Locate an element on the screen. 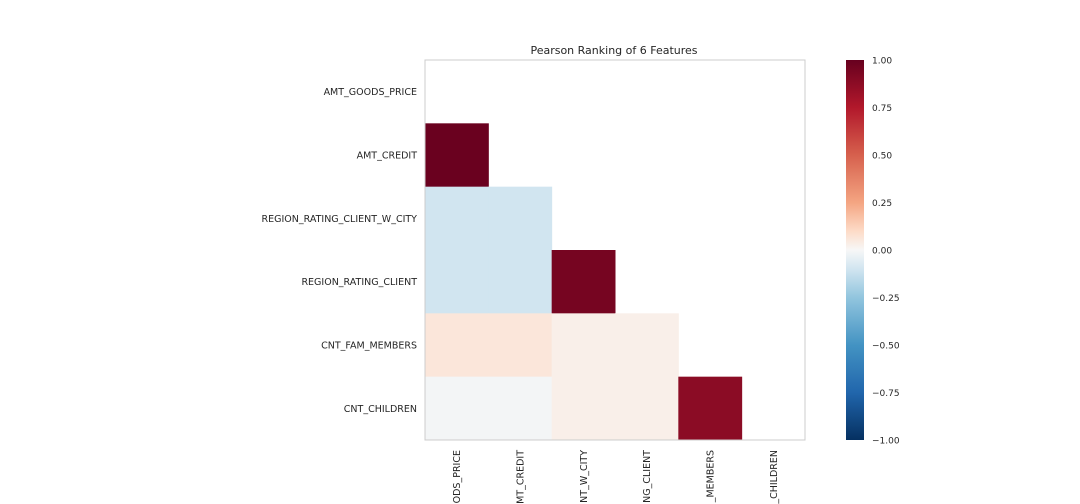  heatmap-cell-r4-c0 is located at coordinates (457, 345).